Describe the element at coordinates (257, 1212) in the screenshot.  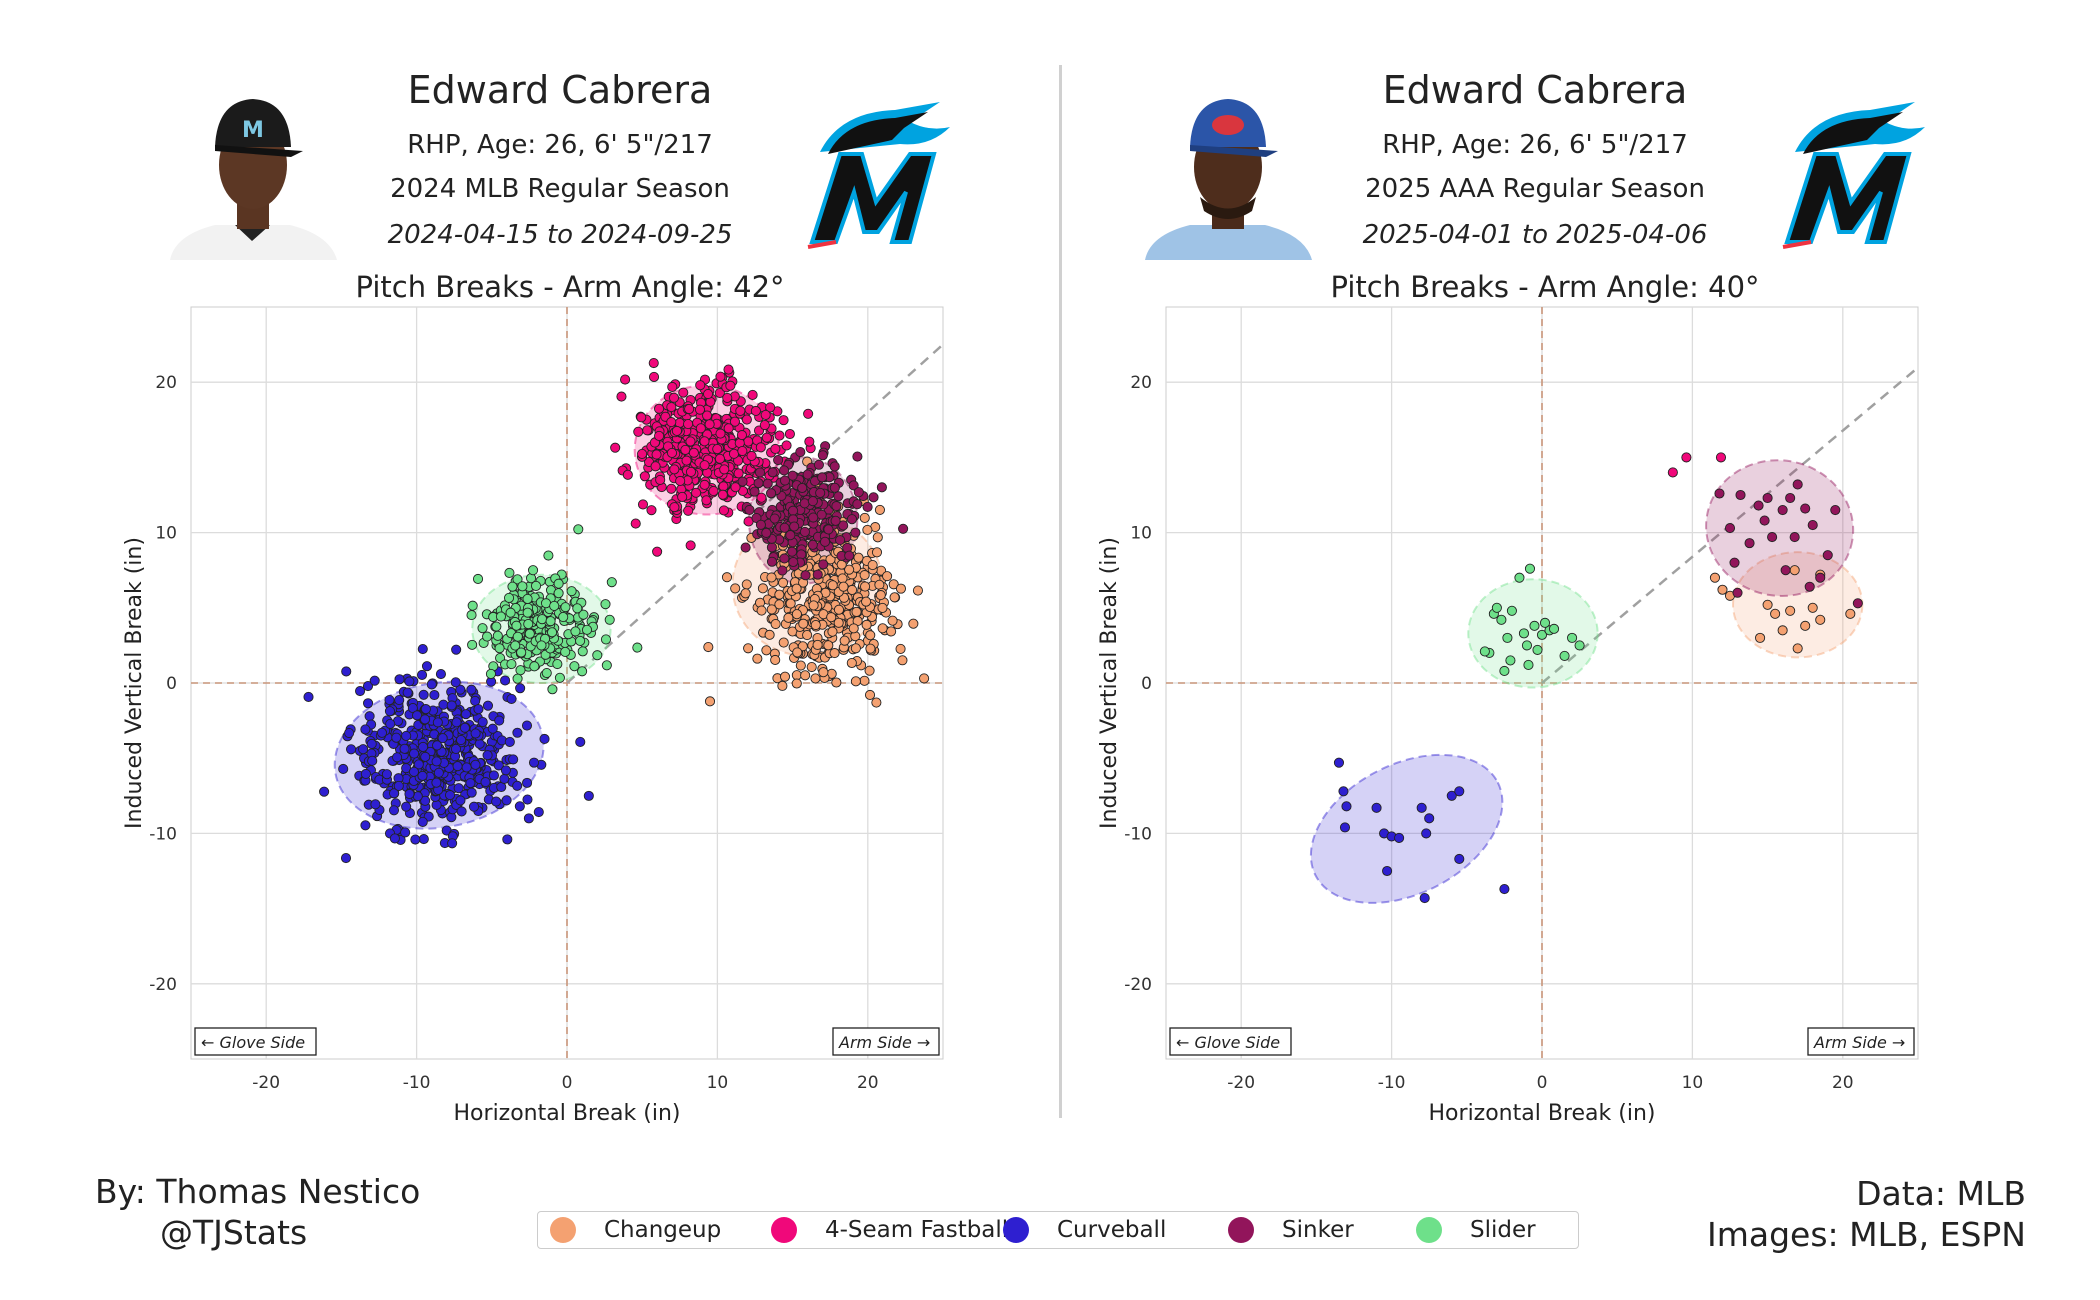
I see `author-credit: By: Thomas Nestico @TJStats` at that location.